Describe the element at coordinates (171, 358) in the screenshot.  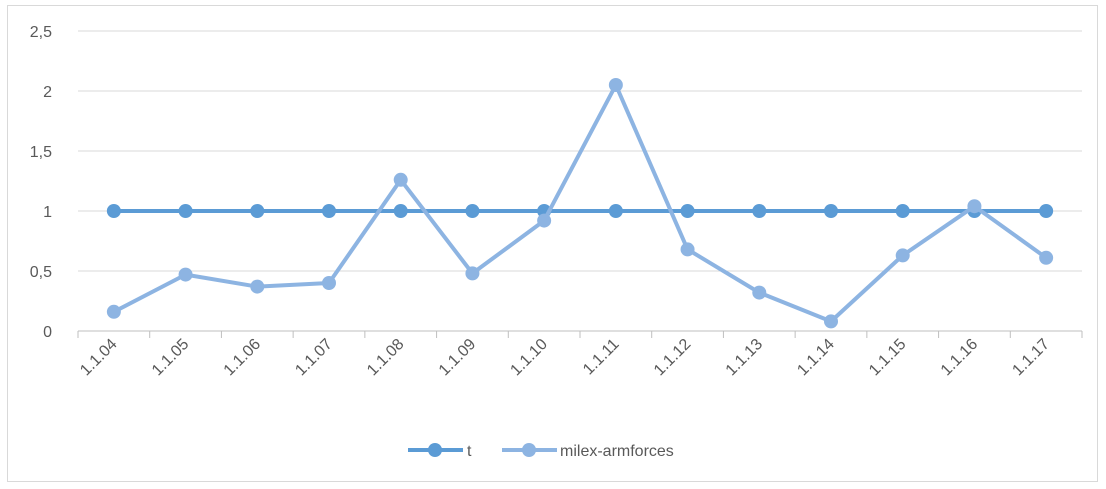
I see `x-tick-label: 1.1.05` at that location.